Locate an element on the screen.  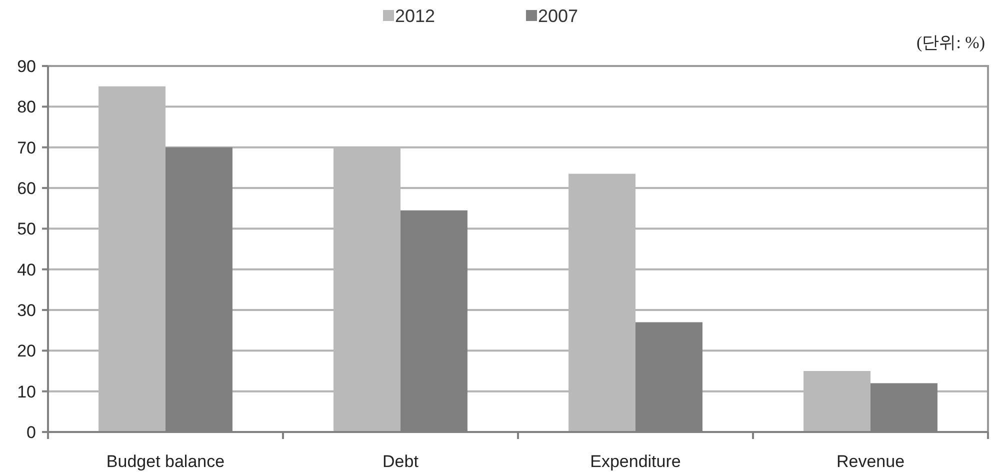
y-tick-label: 30 is located at coordinates (26, 310).